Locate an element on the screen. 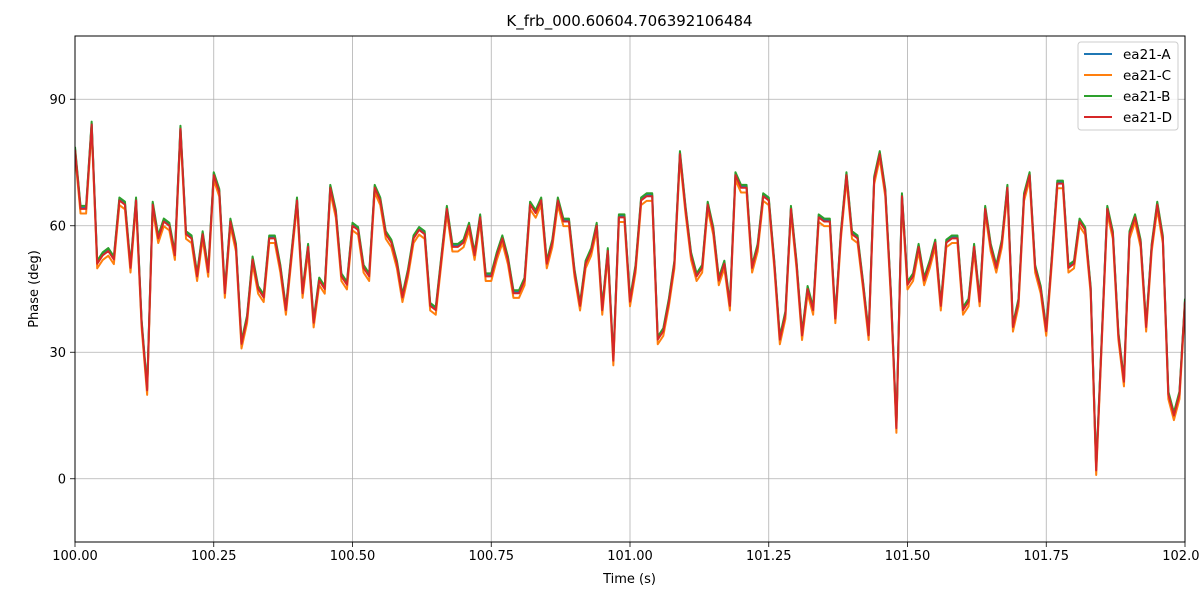  y-tick-label: 0 is located at coordinates (62, 479).